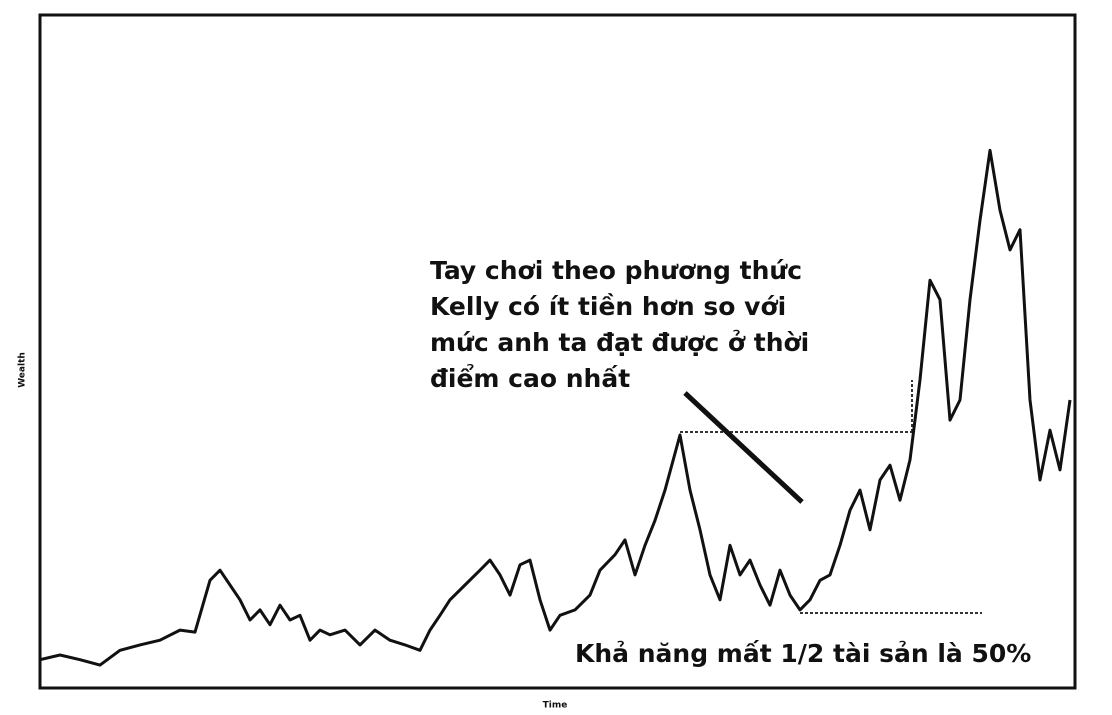  What do you see at coordinates (530, 378) in the screenshot?
I see `annotation: điểm cao nhất` at bounding box center [530, 378].